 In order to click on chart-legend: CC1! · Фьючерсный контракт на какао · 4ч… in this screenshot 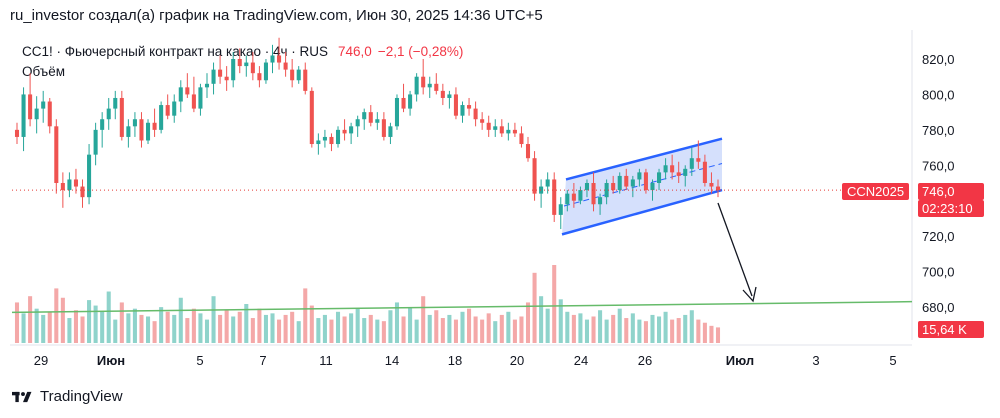, I will do `click(242, 61)`.